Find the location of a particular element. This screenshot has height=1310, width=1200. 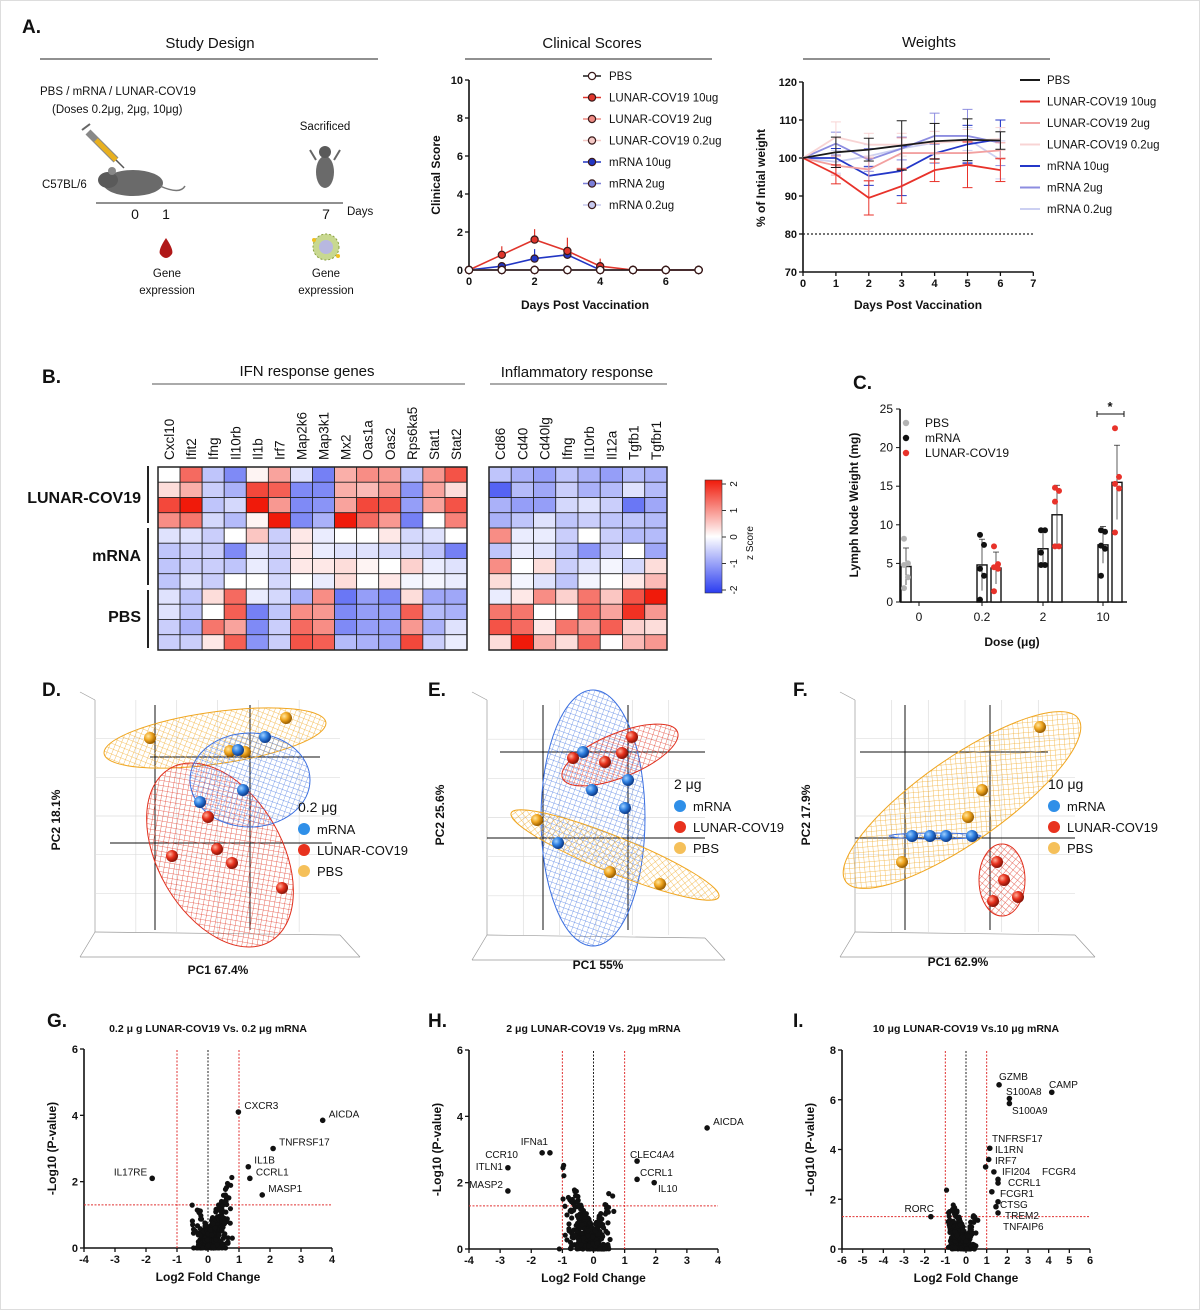

gene-label: Ifng is located at coordinates (567, 448).